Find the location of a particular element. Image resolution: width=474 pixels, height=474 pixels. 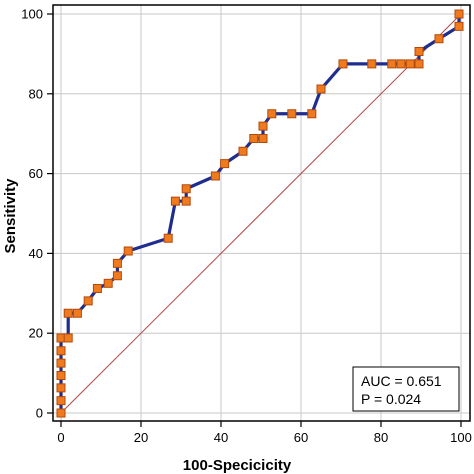

y-tick-label: 80 is located at coordinates (36, 93).